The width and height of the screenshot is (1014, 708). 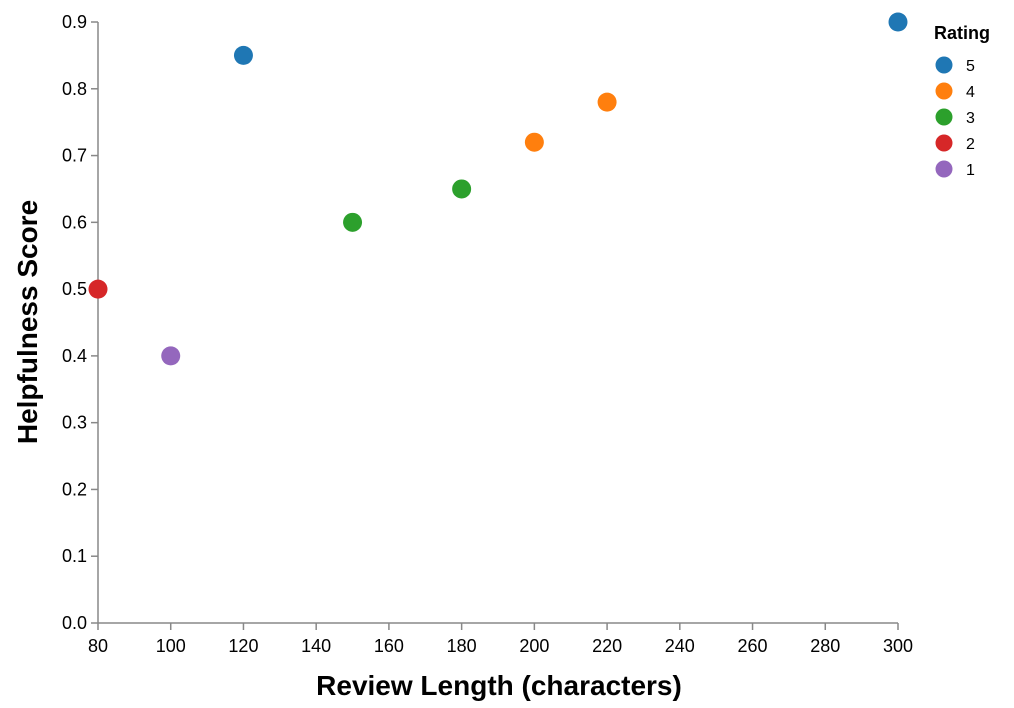 I want to click on x-tick-label: 260, so click(x=753, y=646).